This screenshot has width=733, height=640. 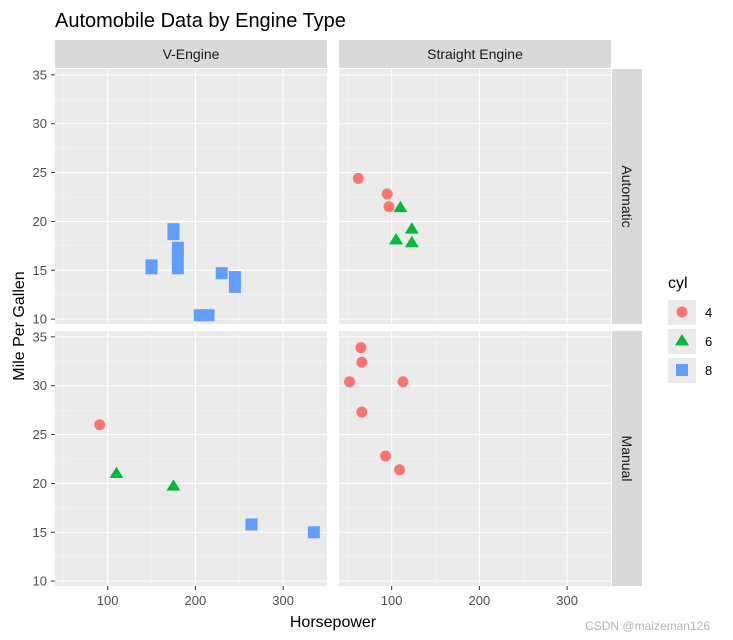 What do you see at coordinates (708, 341) in the screenshot?
I see `legend-label: 6` at bounding box center [708, 341].